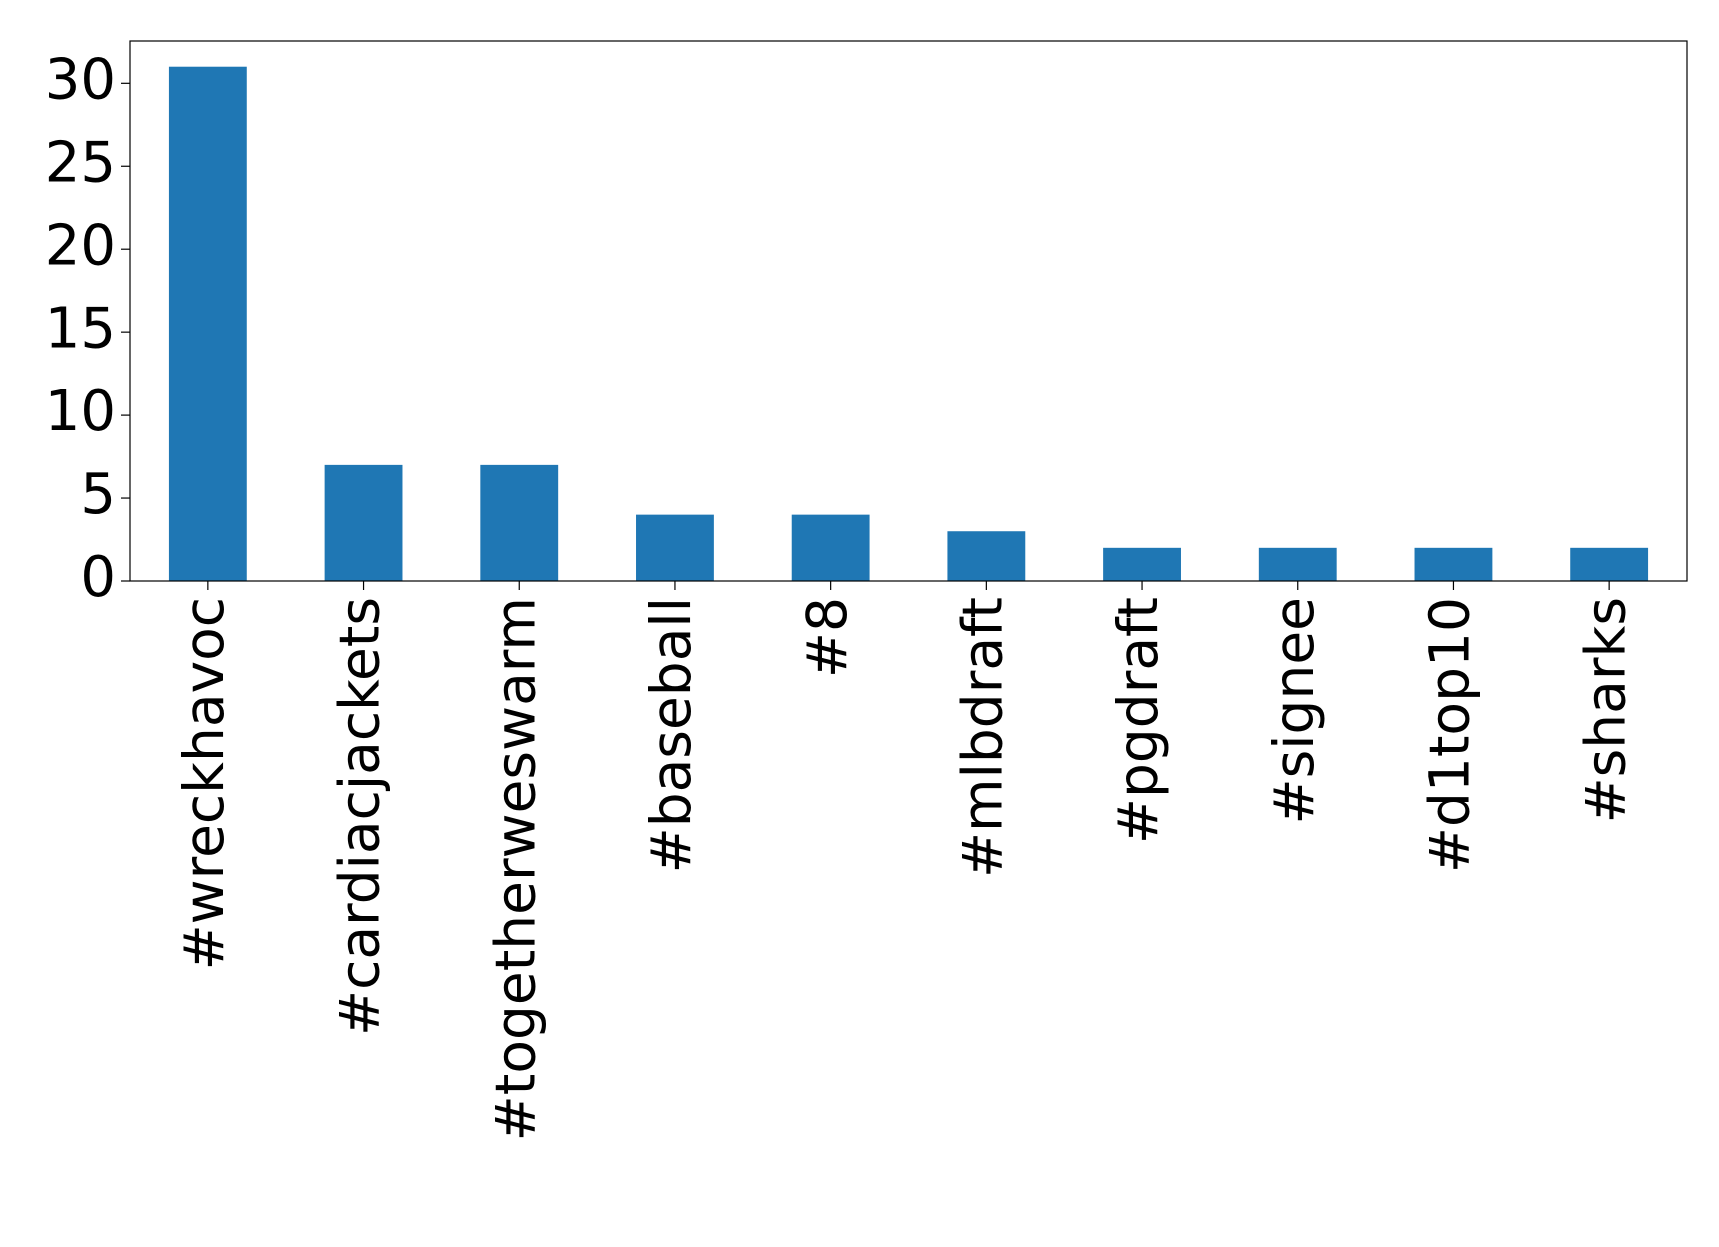 This screenshot has width=1719, height=1247. What do you see at coordinates (1294, 710) in the screenshot?
I see `x-tick-label: #signee` at bounding box center [1294, 710].